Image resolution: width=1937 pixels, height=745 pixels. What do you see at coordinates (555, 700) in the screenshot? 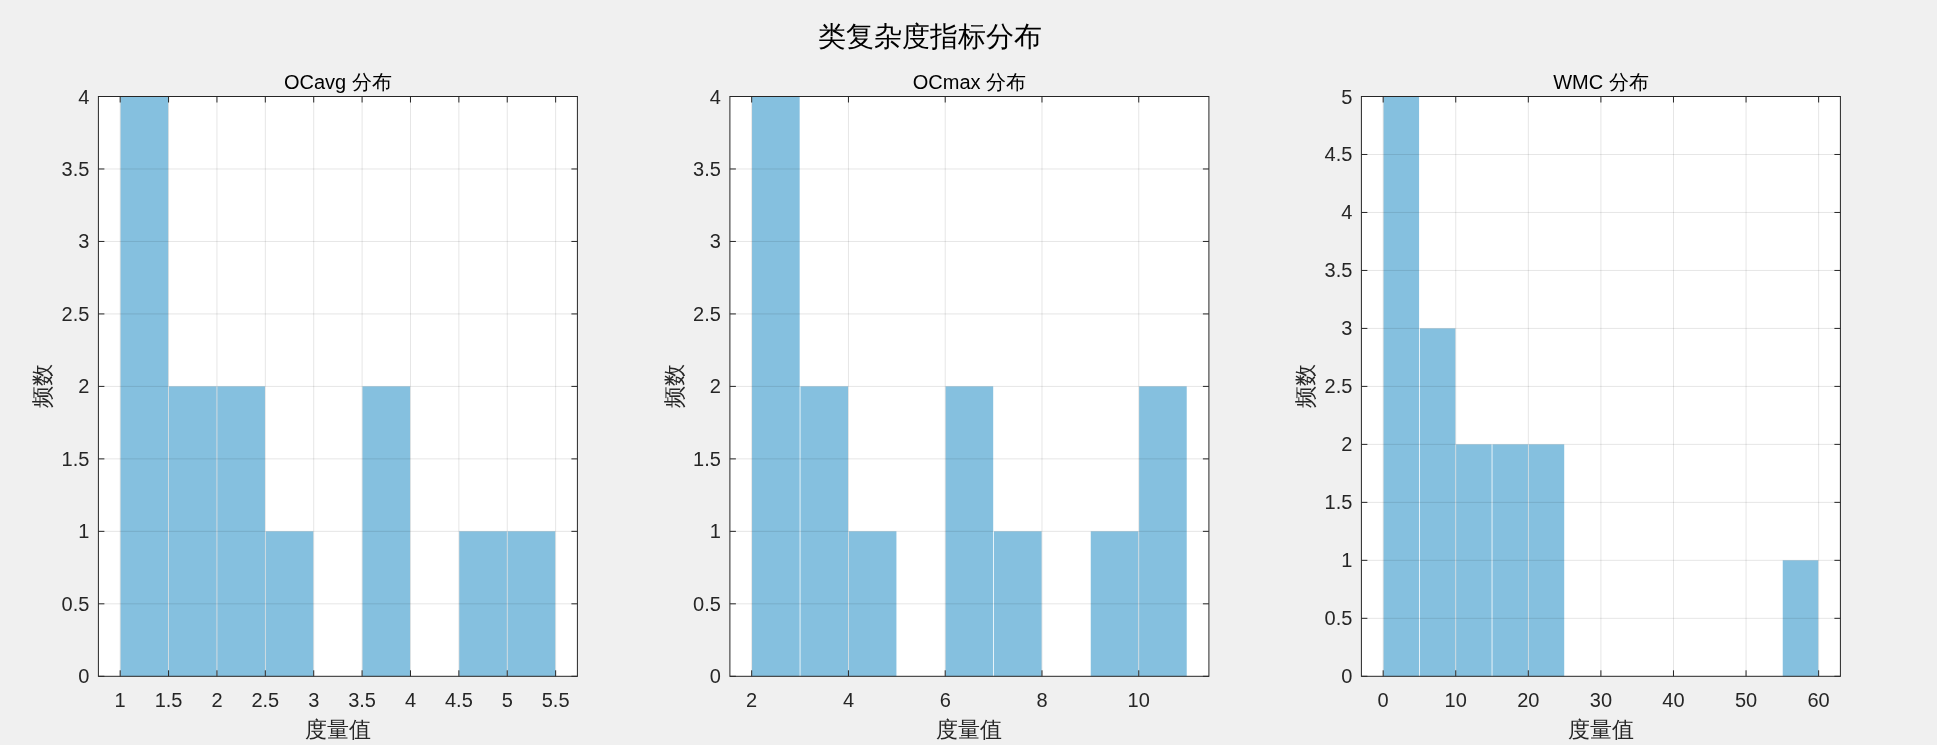
I see `x-tick-label: 5.5` at bounding box center [555, 700].